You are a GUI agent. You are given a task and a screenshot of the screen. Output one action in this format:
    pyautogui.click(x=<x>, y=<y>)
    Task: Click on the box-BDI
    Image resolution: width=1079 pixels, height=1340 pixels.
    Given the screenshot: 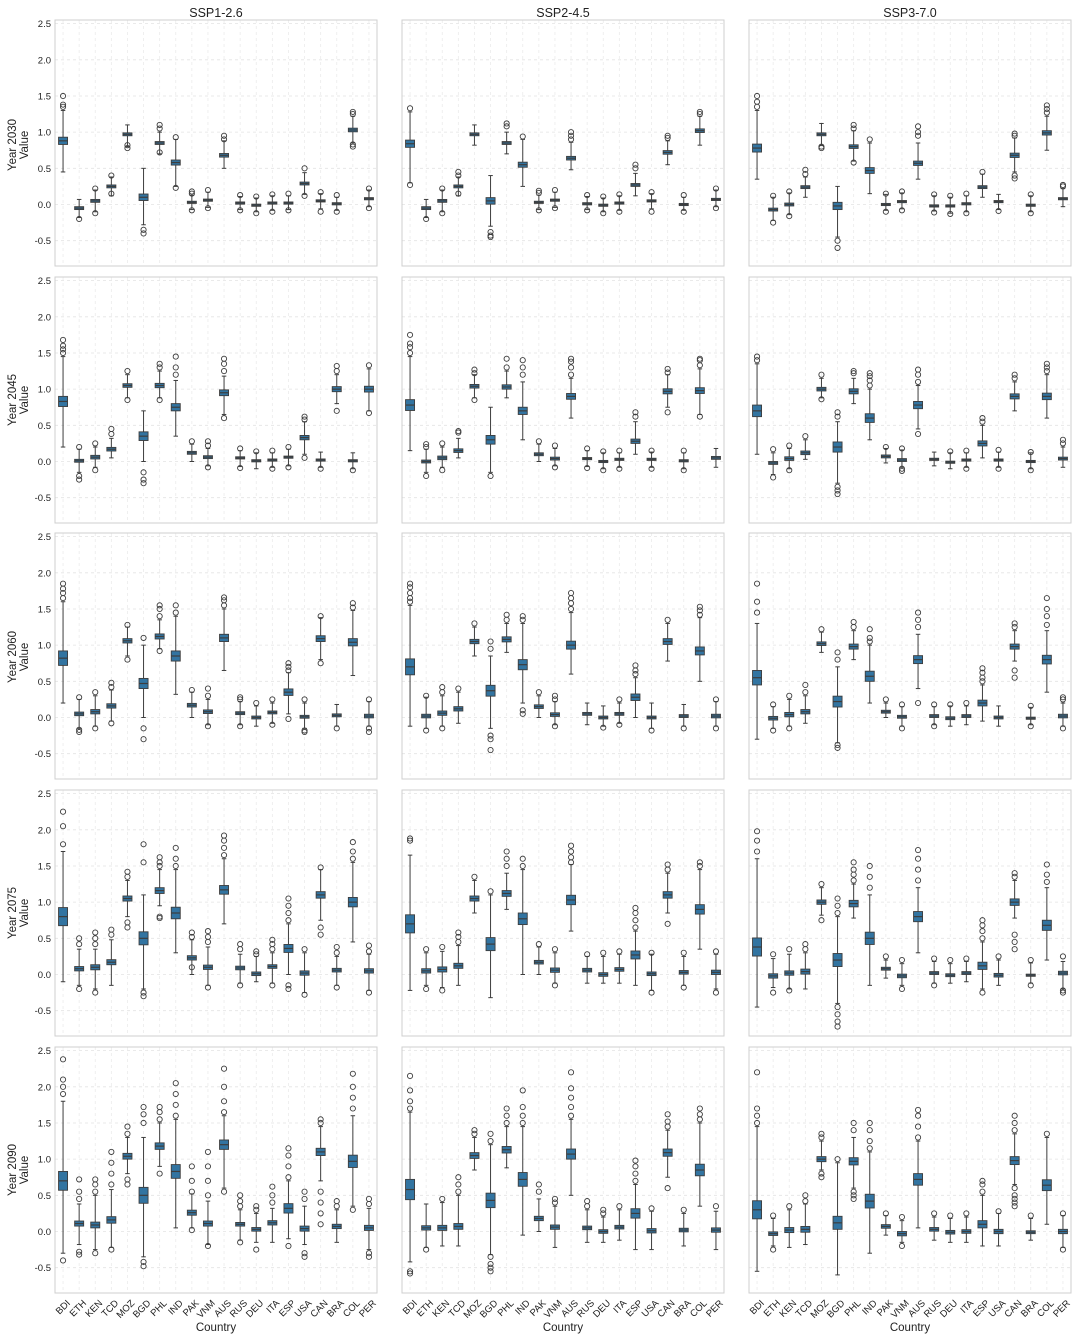 What is the action you would take?
    pyautogui.click(x=410, y=391)
    